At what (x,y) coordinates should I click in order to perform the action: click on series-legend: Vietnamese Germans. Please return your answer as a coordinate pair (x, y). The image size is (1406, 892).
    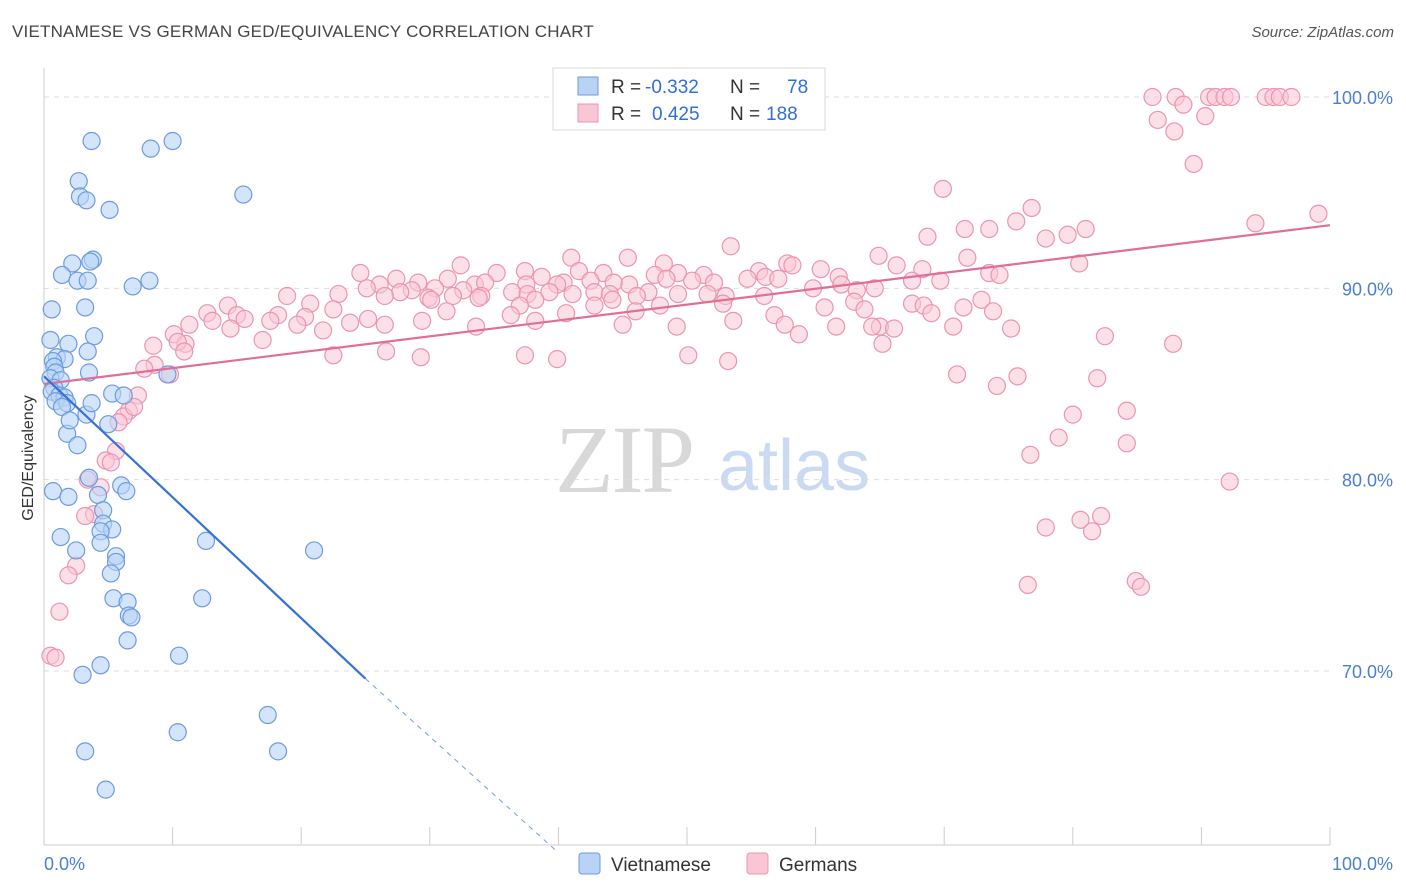
    Looking at the image, I should click on (717, 864).